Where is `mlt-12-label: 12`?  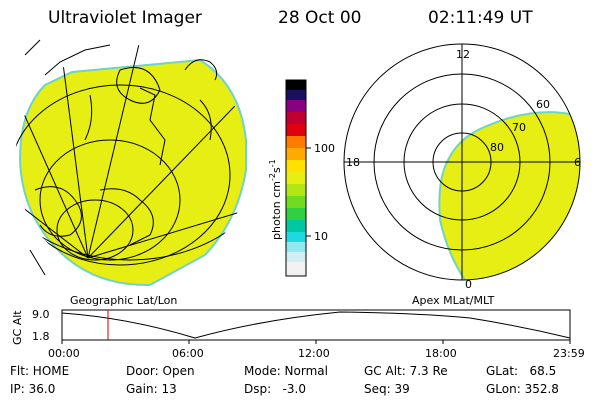
mlt-12-label: 12 is located at coordinates (463, 54).